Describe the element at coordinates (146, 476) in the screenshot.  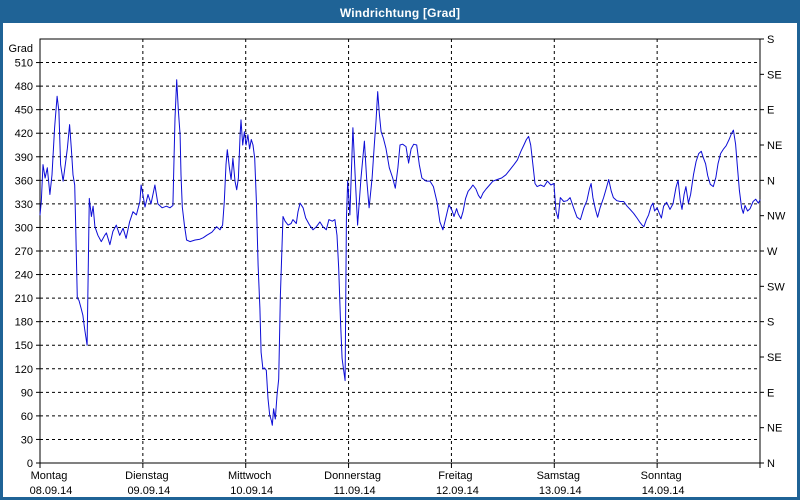
I see `x-axis-day-label: Dienstag` at that location.